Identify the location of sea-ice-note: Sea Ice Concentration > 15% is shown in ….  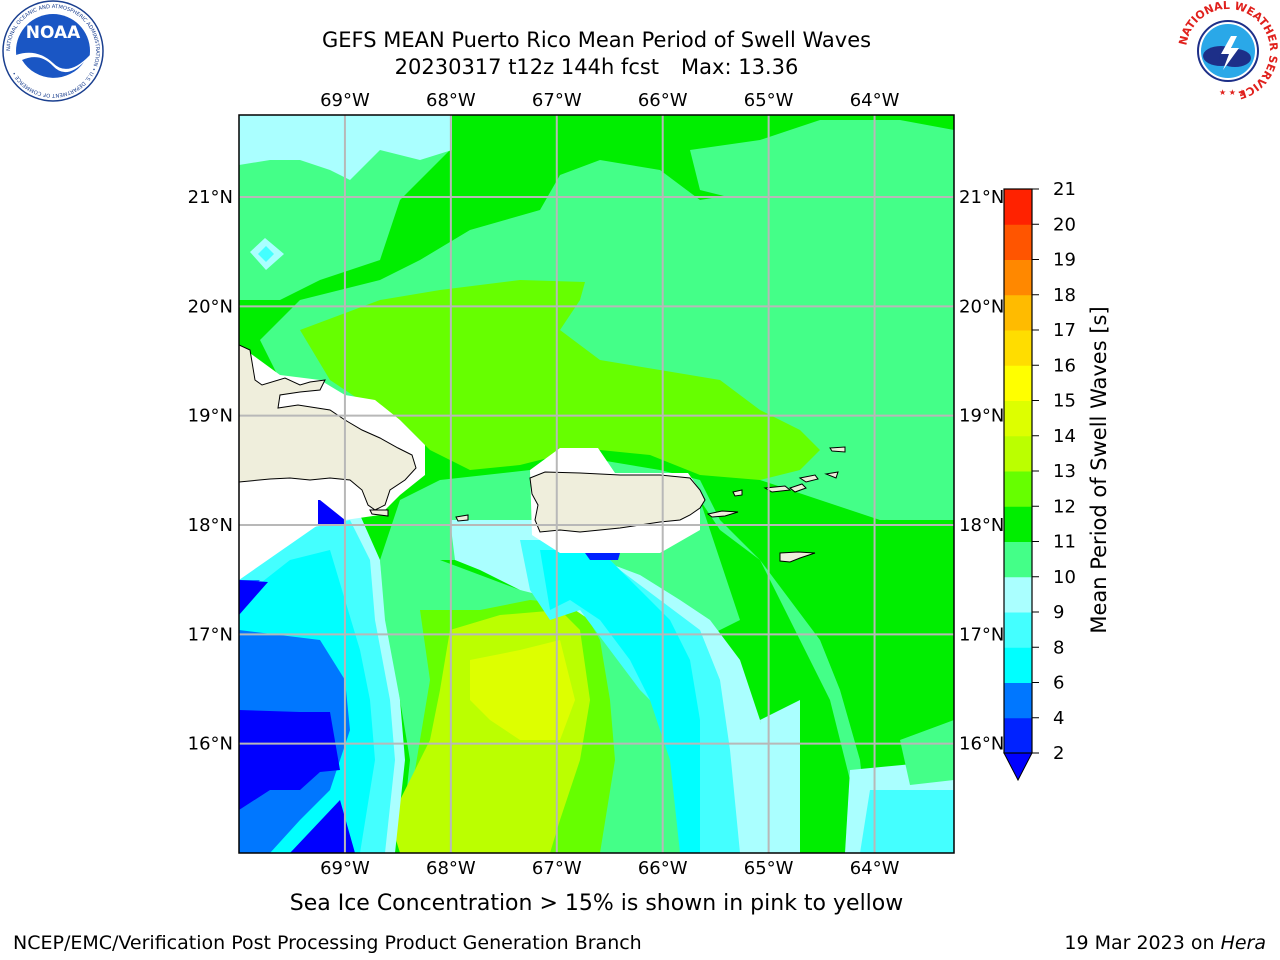
(596, 903).